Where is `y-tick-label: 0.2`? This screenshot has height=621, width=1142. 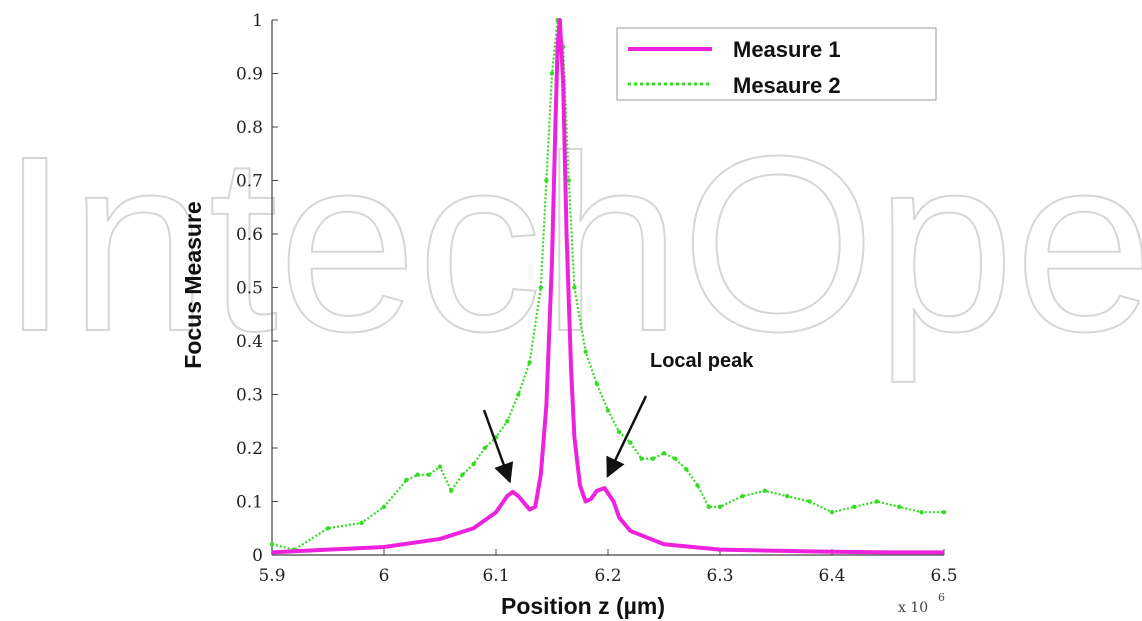
y-tick-label: 0.2 is located at coordinates (249, 449).